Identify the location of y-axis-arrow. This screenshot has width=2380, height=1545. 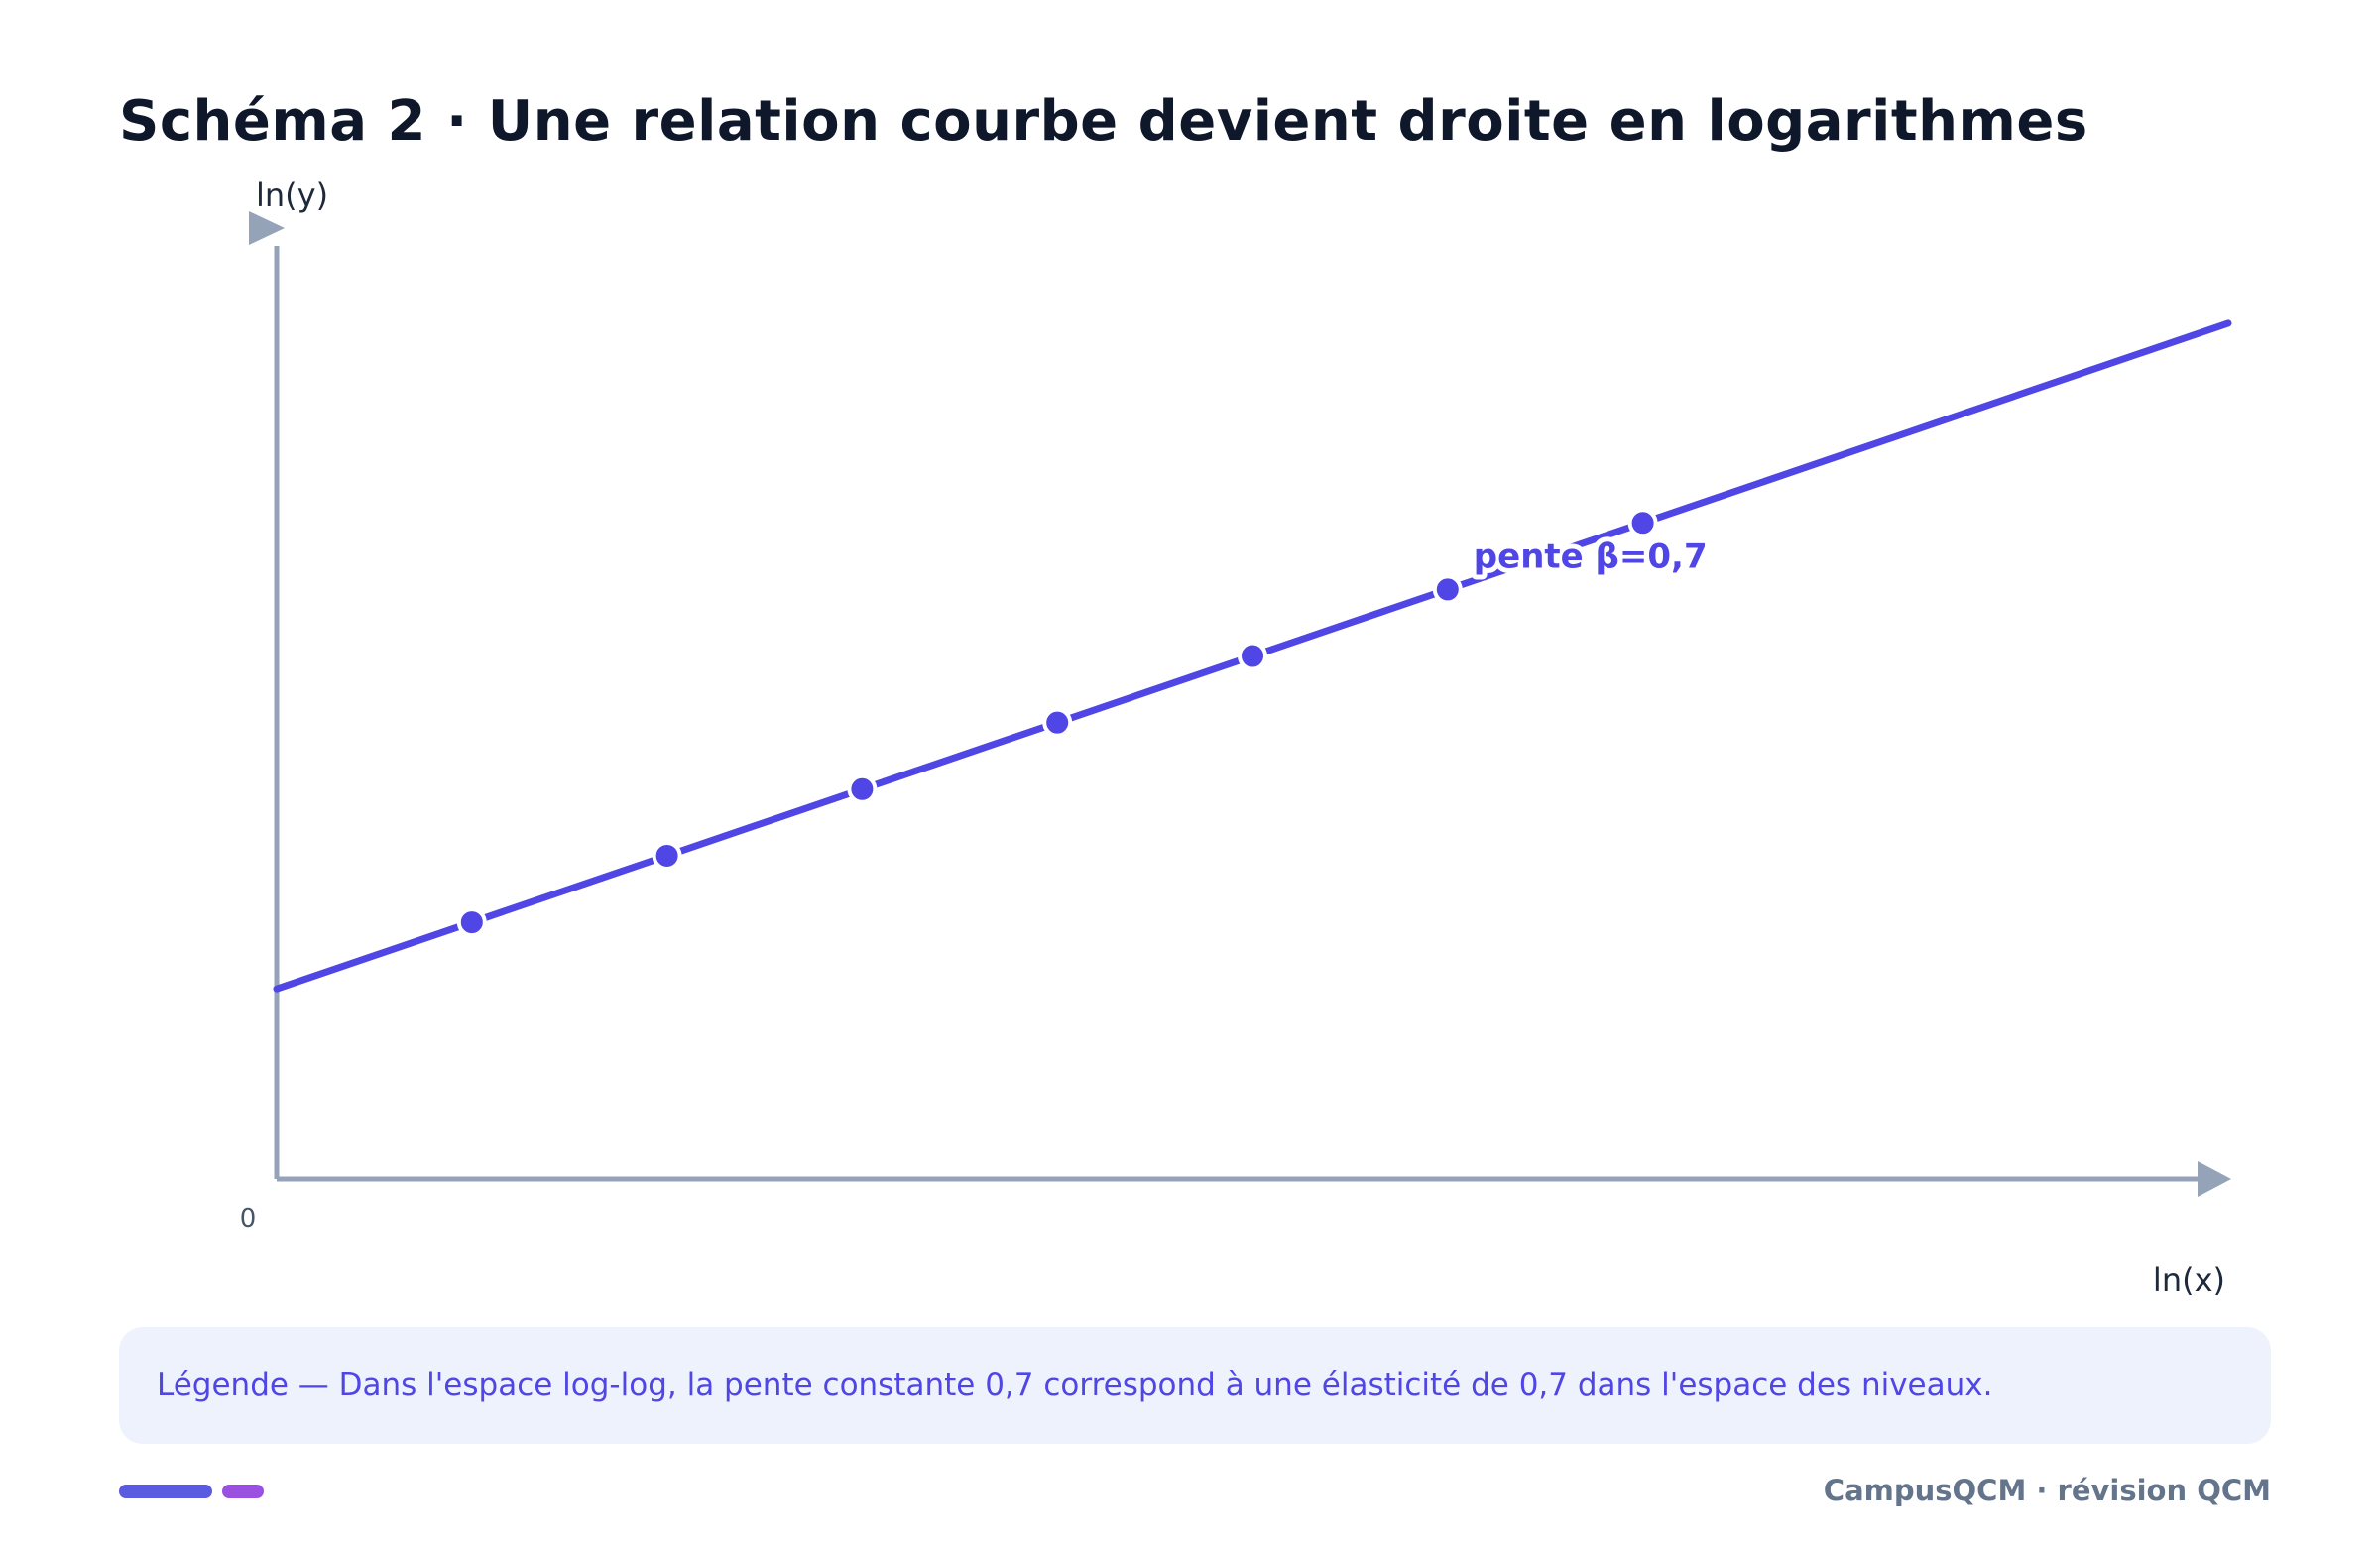
(267, 228).